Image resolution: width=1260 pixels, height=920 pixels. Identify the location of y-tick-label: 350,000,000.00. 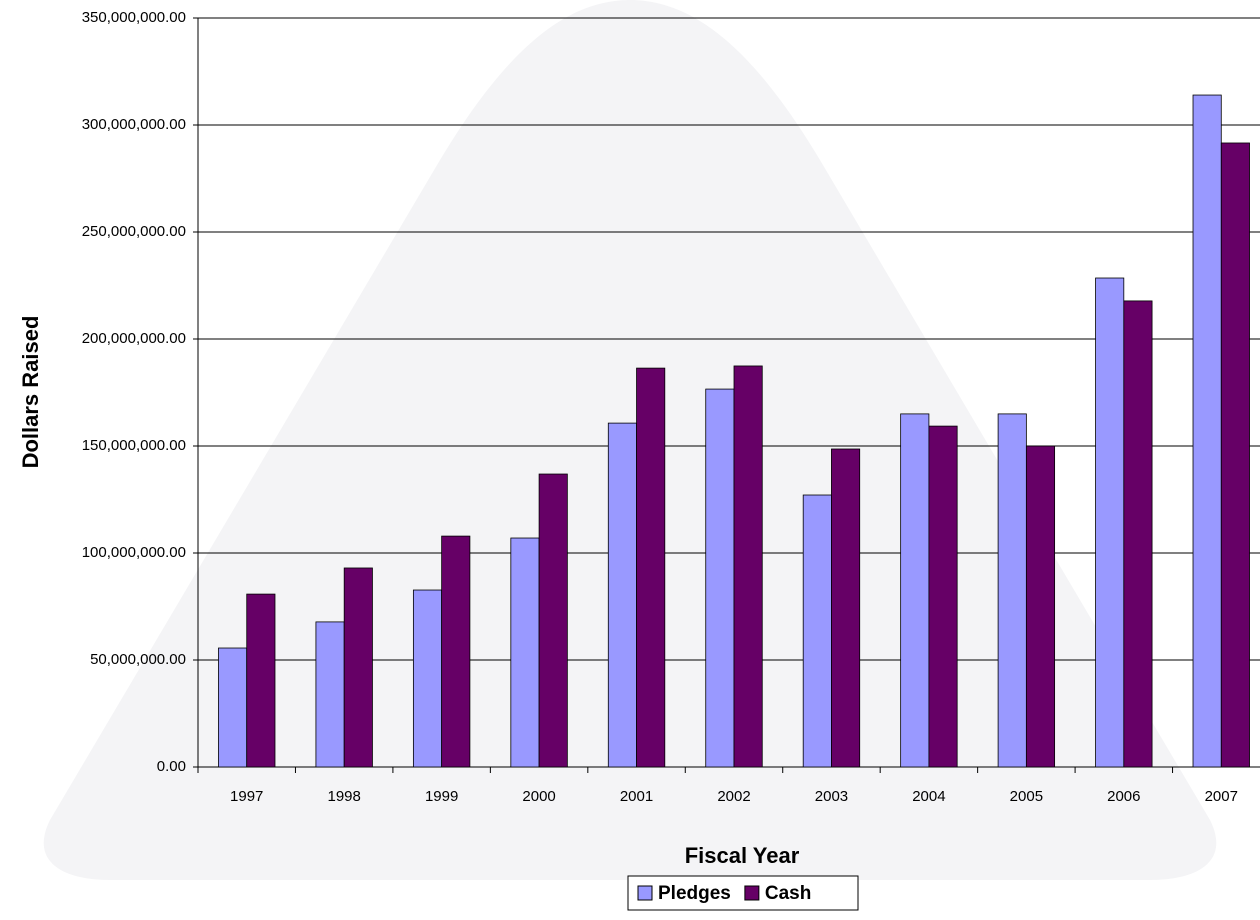
(134, 17).